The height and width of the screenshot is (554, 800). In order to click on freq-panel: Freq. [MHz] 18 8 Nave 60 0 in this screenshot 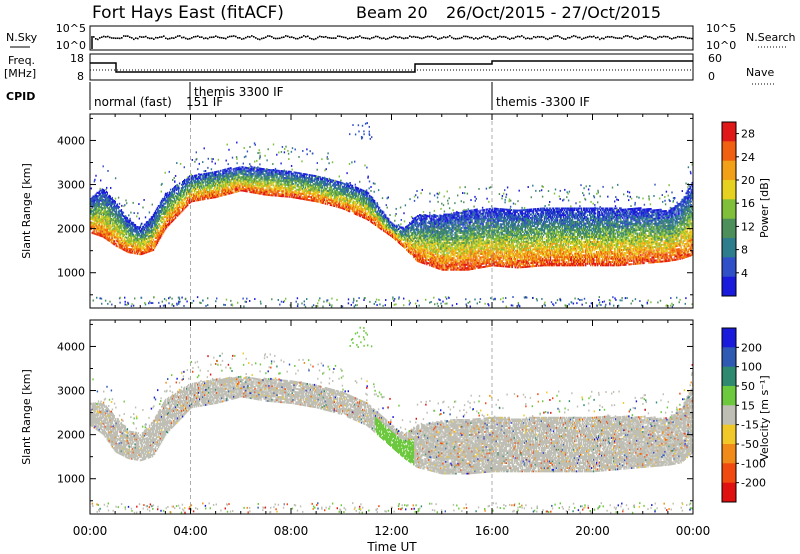, I will do `click(390, 68)`.